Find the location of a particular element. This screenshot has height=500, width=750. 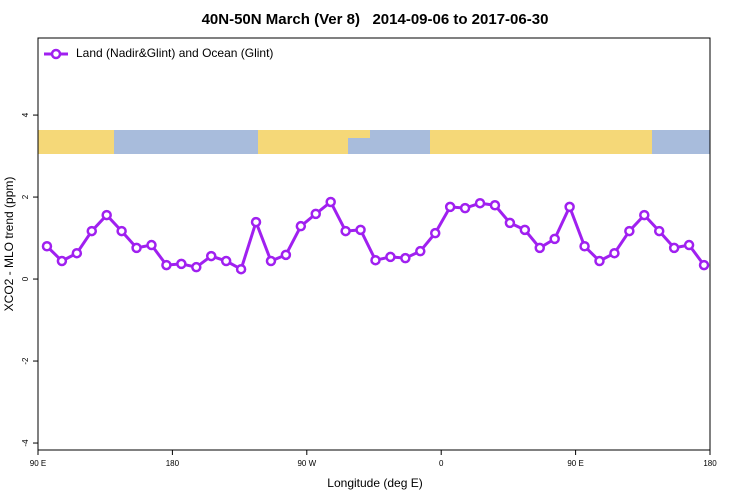

x-tick-label: 90 W is located at coordinates (306, 463).